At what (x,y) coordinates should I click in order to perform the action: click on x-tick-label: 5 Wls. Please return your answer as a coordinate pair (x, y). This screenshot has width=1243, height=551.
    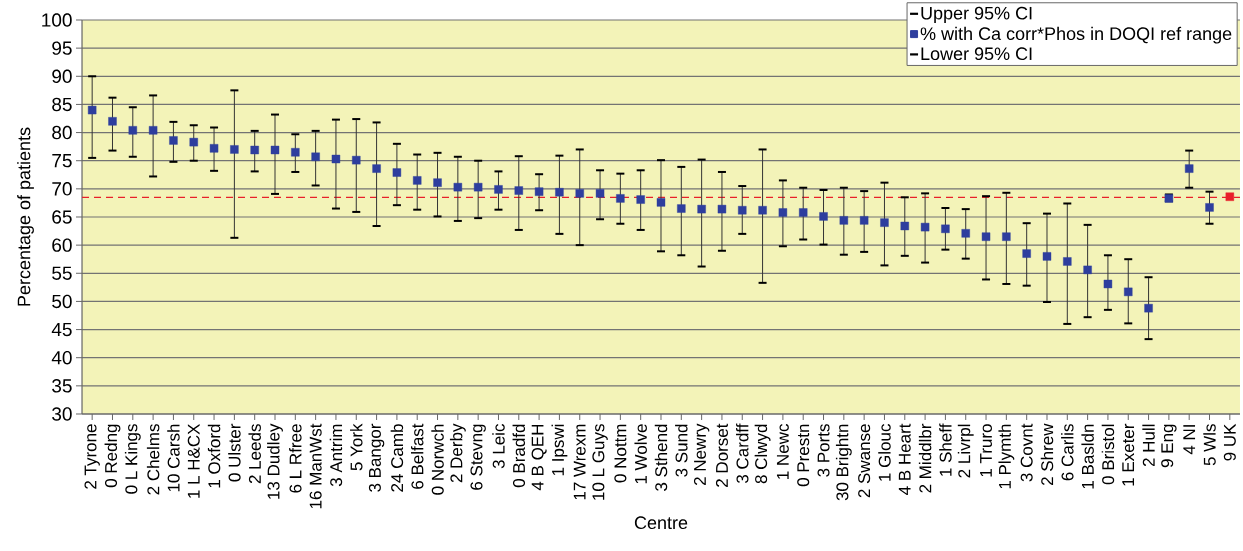
    Looking at the image, I should click on (1209, 445).